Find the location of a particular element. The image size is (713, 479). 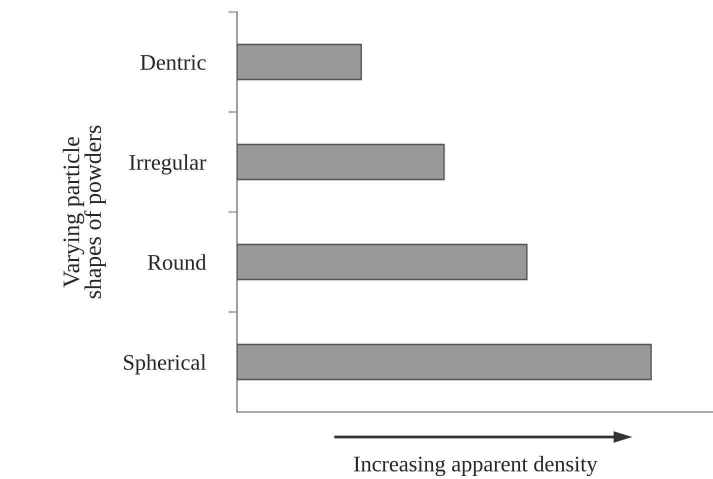

y-axis-title: Varying particle shapes of powders is located at coordinates (84, 212).